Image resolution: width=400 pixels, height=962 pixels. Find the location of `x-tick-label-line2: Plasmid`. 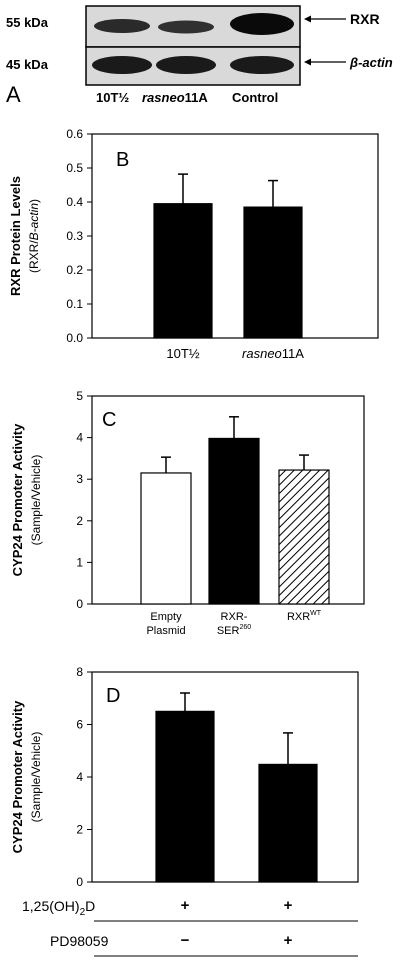

x-tick-label-line2: Plasmid is located at coordinates (165, 631).